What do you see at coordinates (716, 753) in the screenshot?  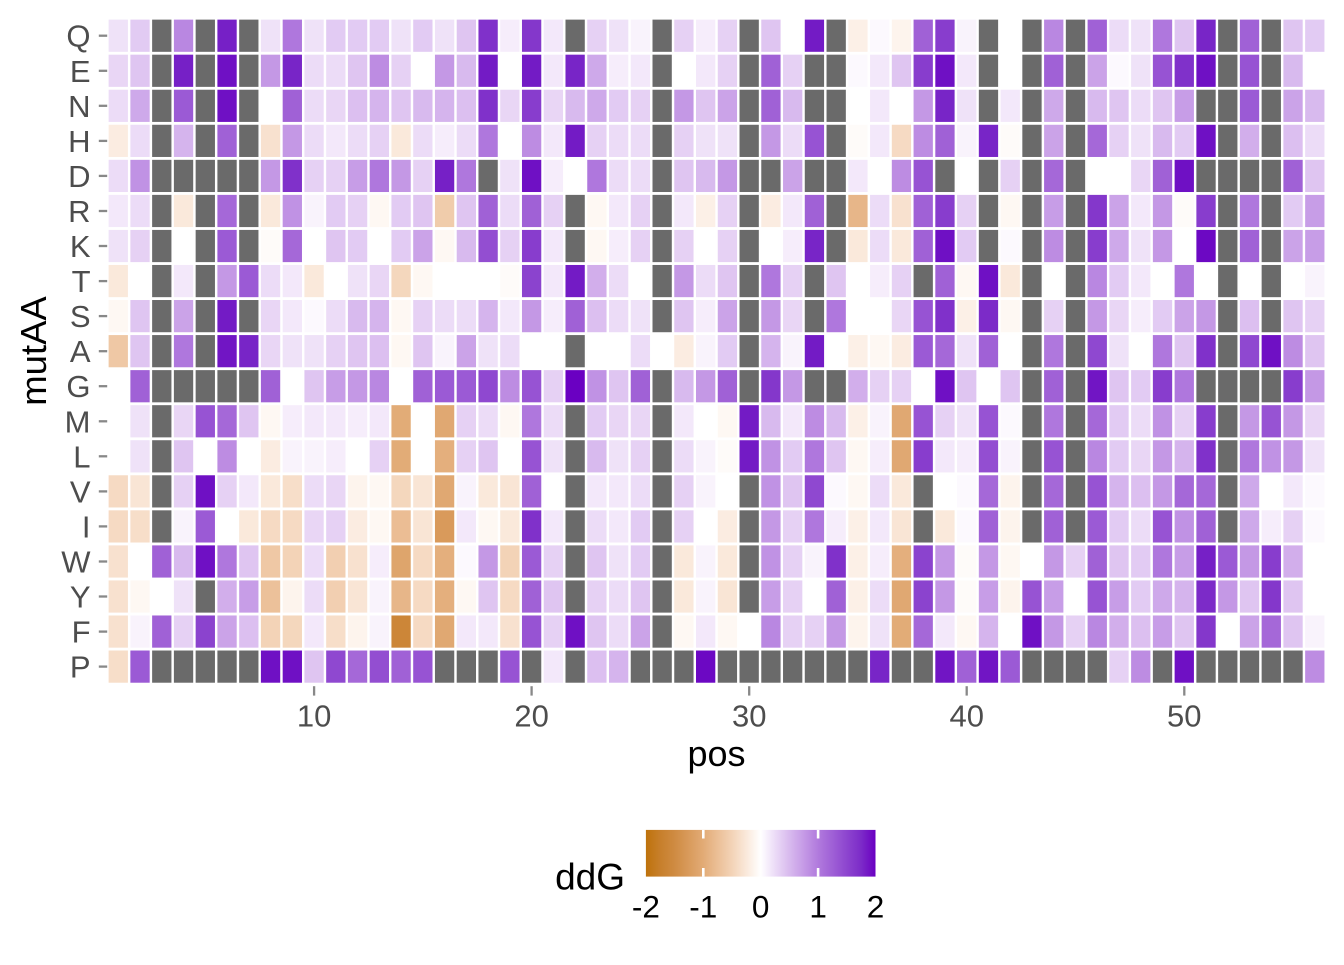 I see `svg-text: pos` at bounding box center [716, 753].